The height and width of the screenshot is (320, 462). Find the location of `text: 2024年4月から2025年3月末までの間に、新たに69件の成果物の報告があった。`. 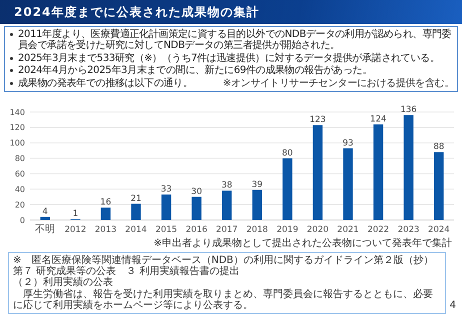

text: 2024年4月から2025年3月末までの間に、新たに69件の成果物の報告があった。 is located at coordinates (196, 71).